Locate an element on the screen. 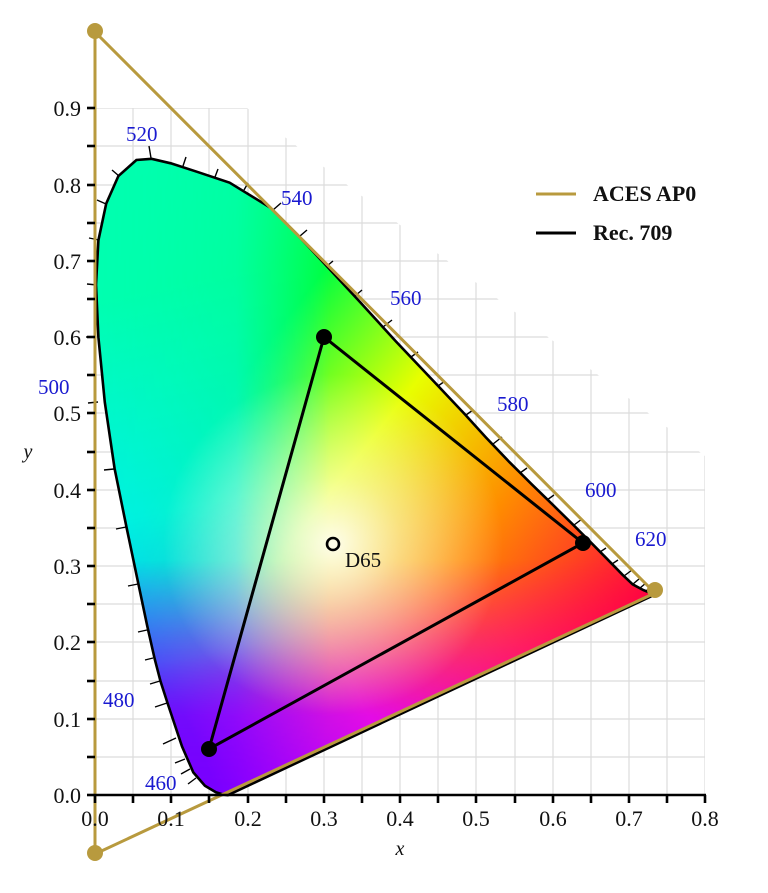 The image size is (768, 893). legend-label-rec709: Rec. 709 is located at coordinates (632, 232).